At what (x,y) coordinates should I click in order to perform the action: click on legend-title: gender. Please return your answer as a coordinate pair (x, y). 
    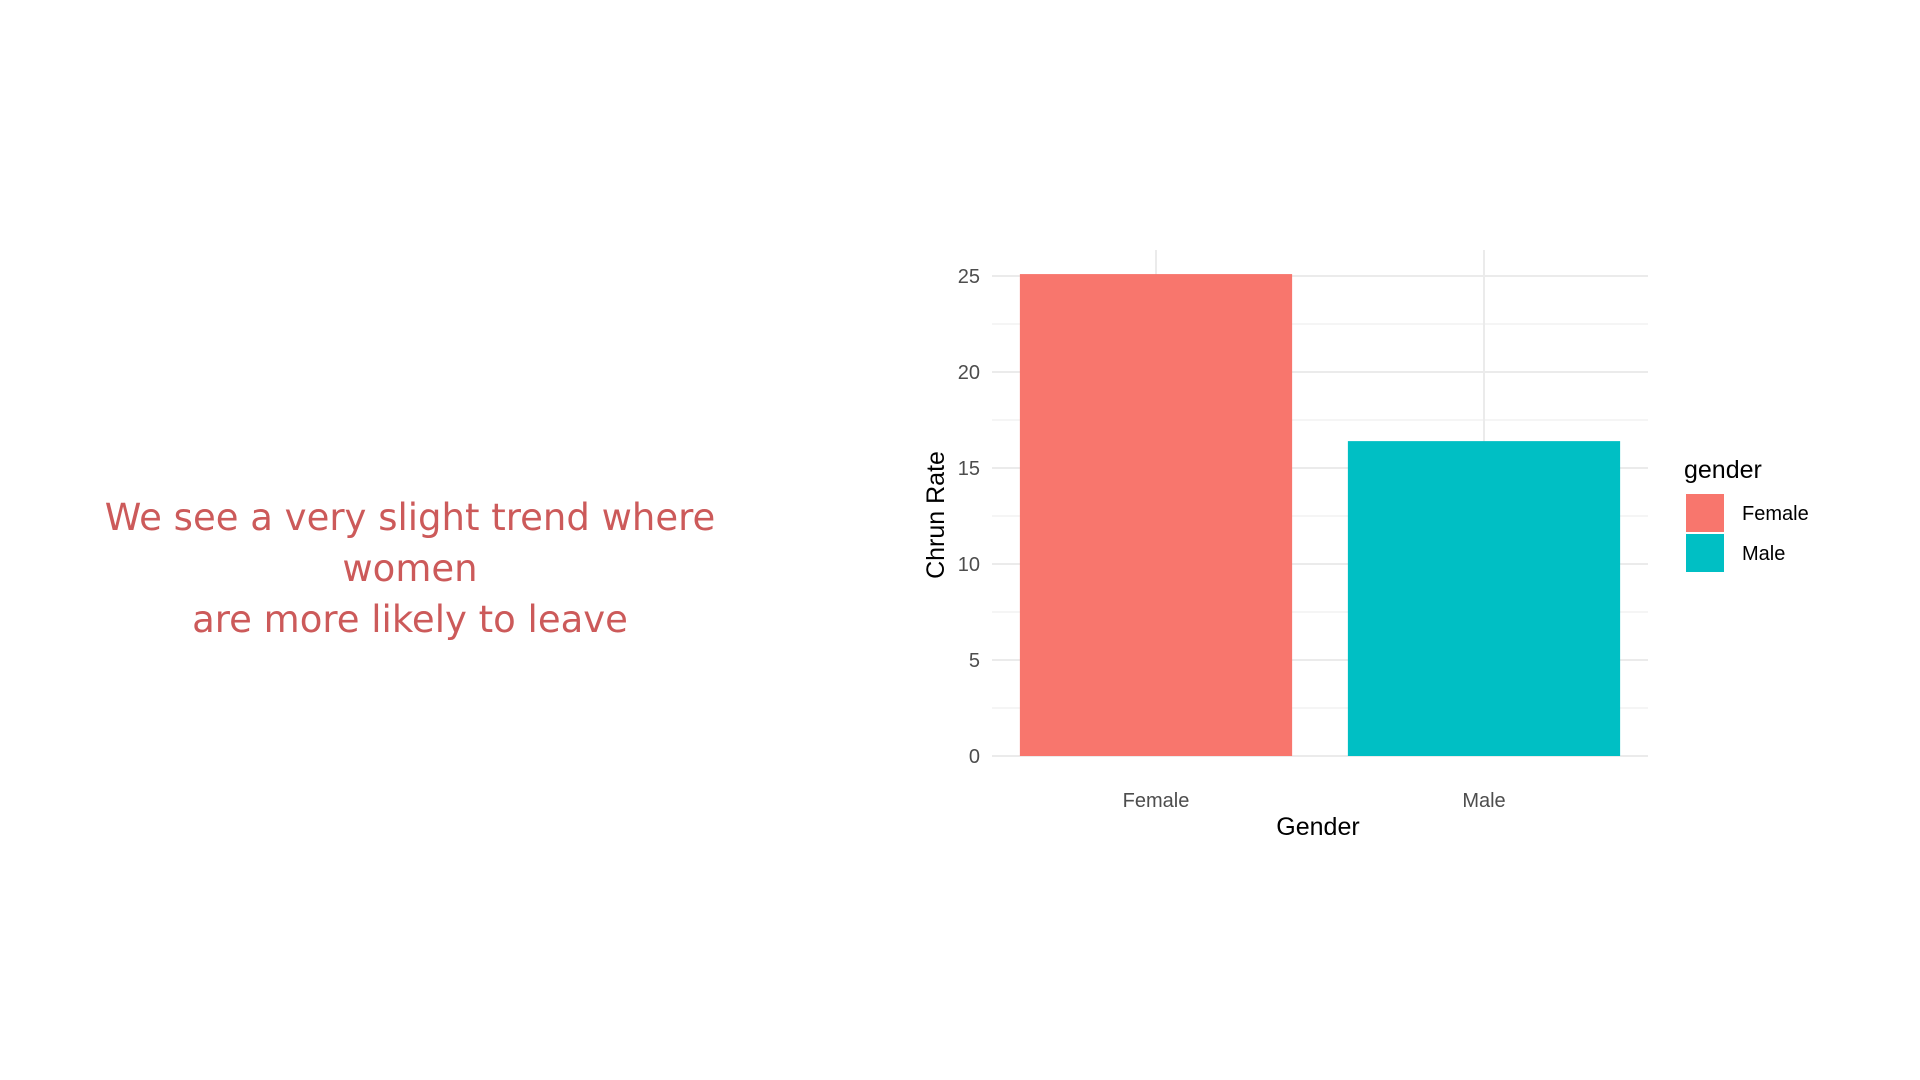
    Looking at the image, I should click on (1723, 470).